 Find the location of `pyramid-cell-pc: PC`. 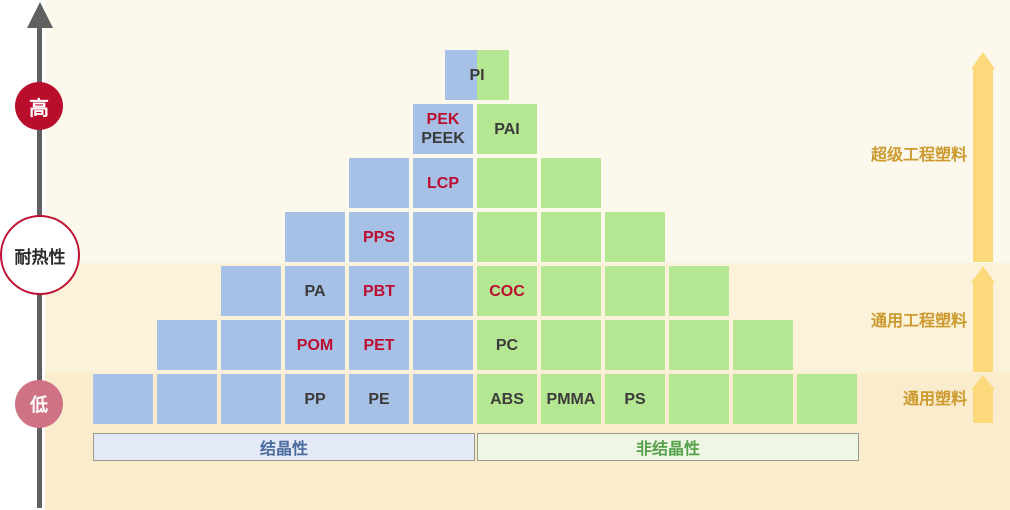

pyramid-cell-pc: PC is located at coordinates (507, 345).